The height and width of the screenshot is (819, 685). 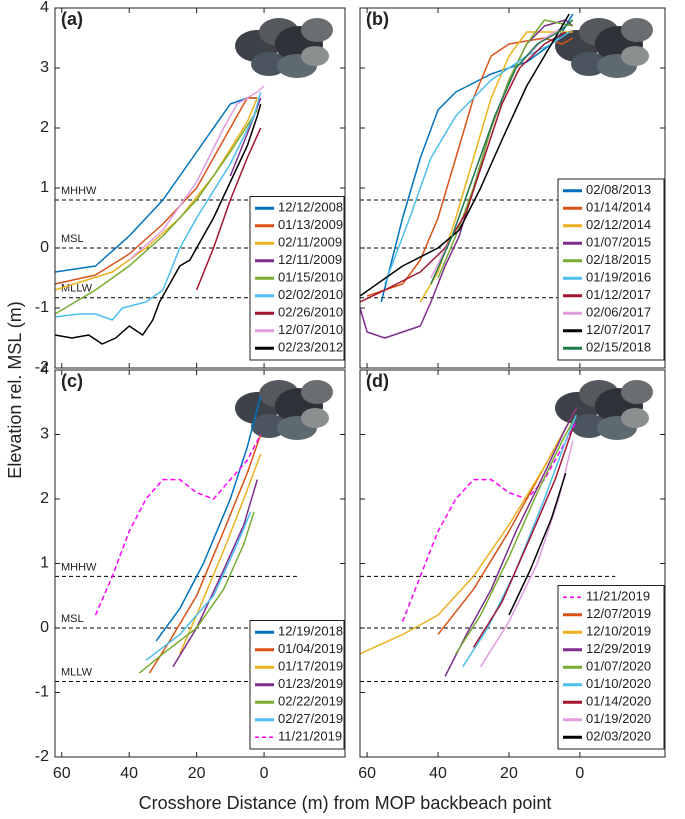 I want to click on legend-label: 01/19/2020, so click(x=618, y=718).